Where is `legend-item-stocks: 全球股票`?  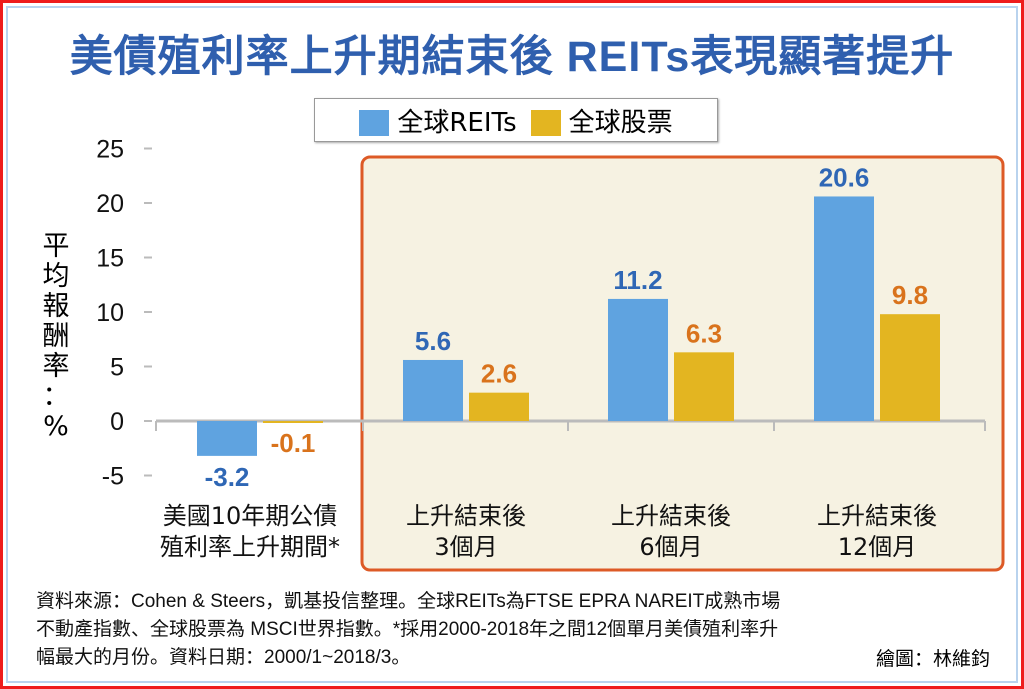 legend-item-stocks: 全球股票 is located at coordinates (601, 120).